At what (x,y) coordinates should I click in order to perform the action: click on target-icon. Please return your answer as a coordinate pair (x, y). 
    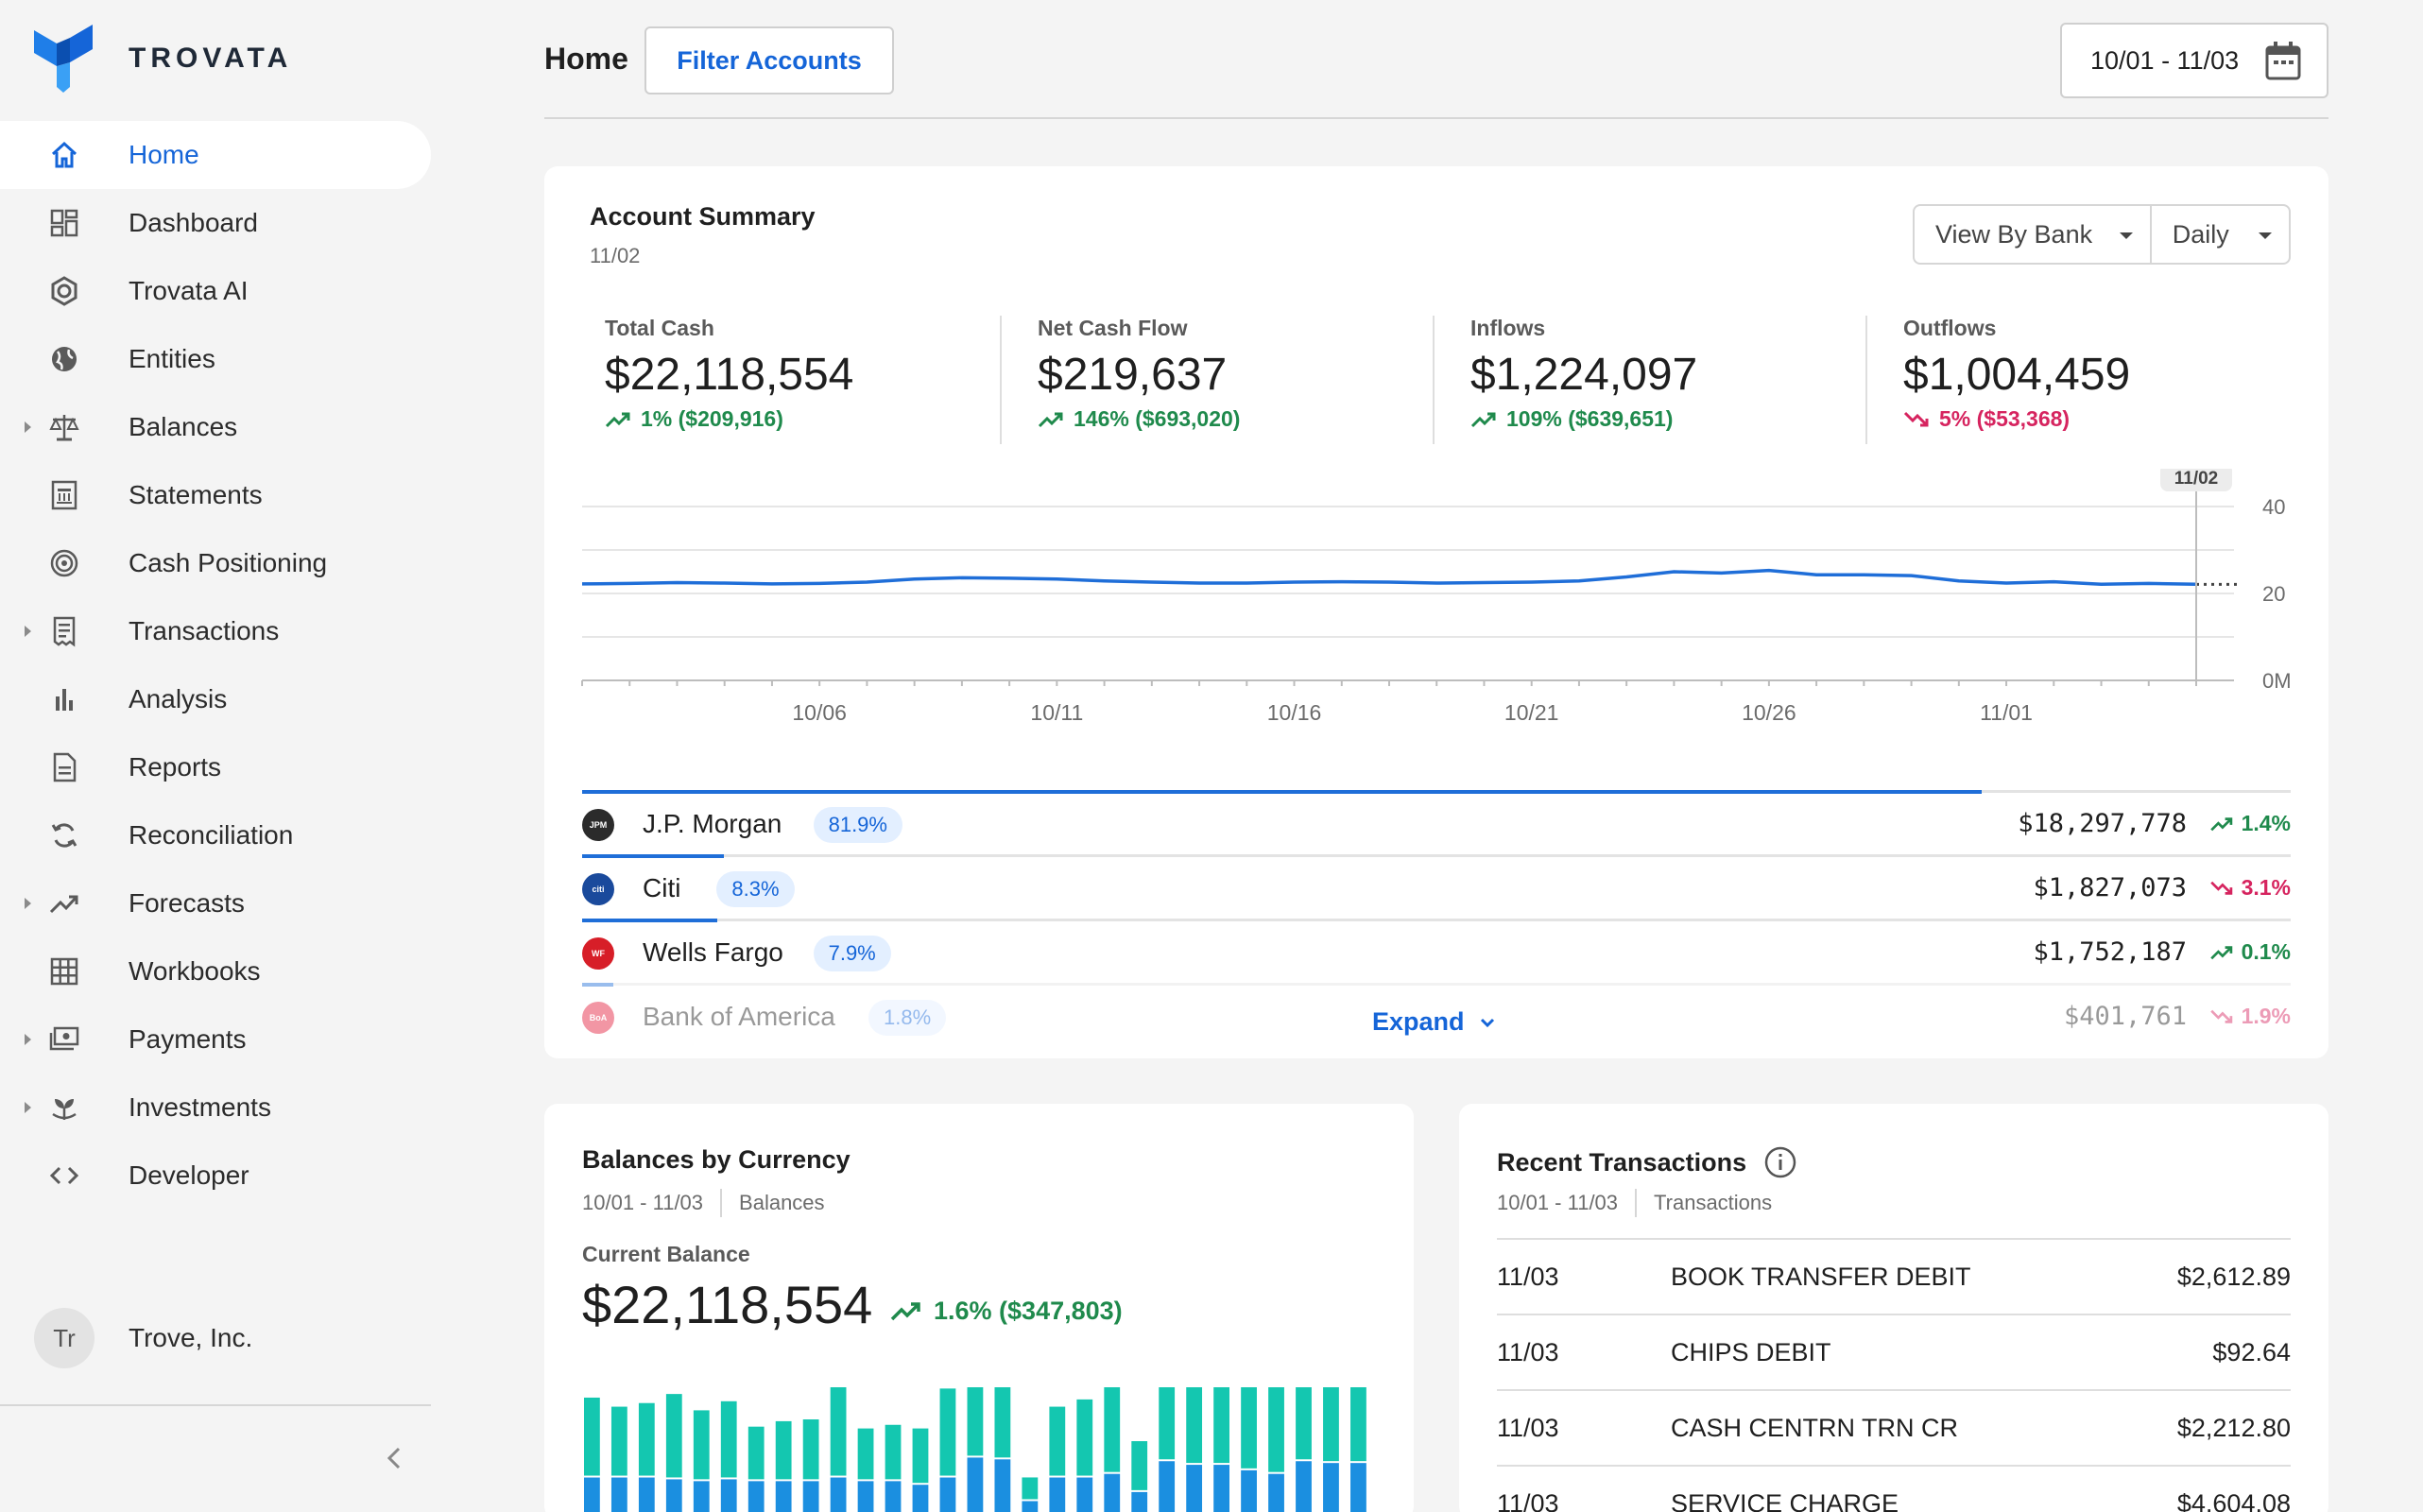
    Looking at the image, I should click on (64, 563).